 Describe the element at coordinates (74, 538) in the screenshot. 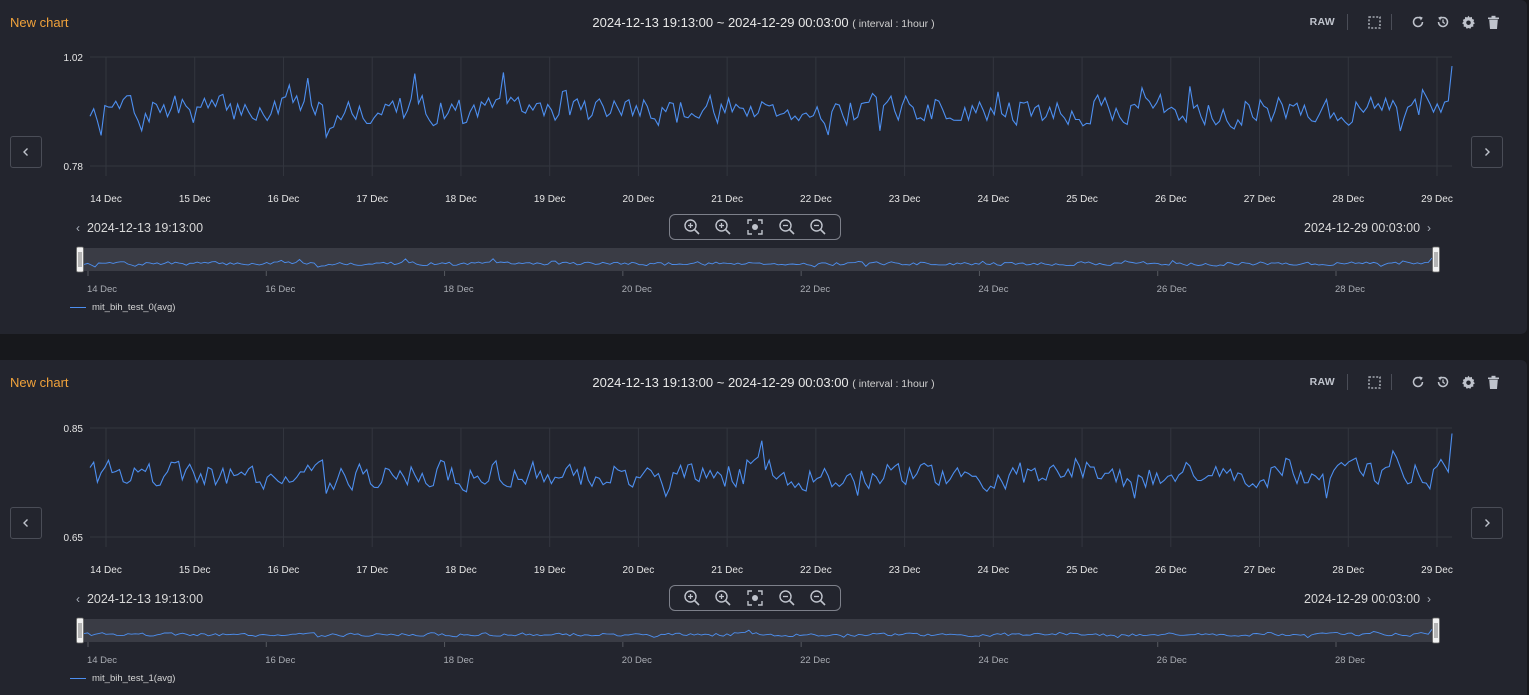

I see `y-tick-label: 0.65` at that location.